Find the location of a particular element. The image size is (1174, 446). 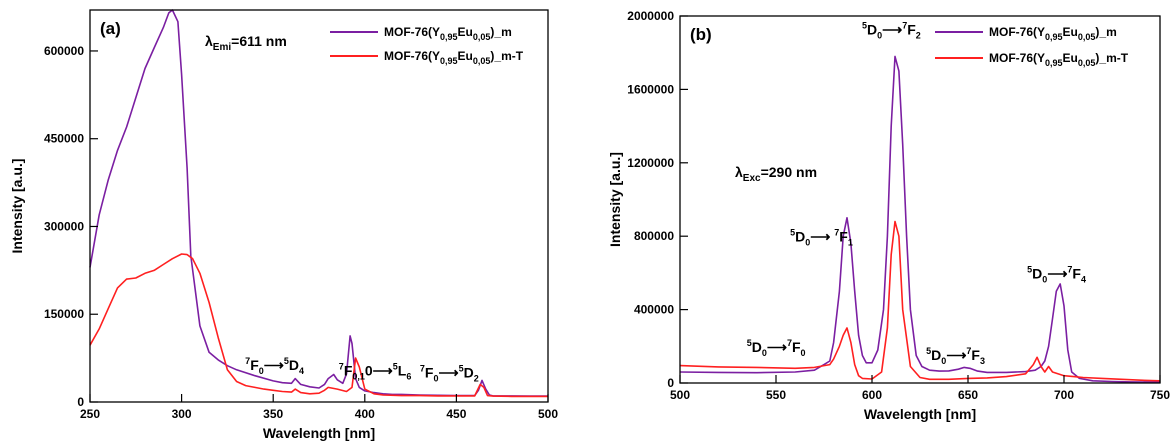

x-tick-label: 450 is located at coordinates (456, 414).